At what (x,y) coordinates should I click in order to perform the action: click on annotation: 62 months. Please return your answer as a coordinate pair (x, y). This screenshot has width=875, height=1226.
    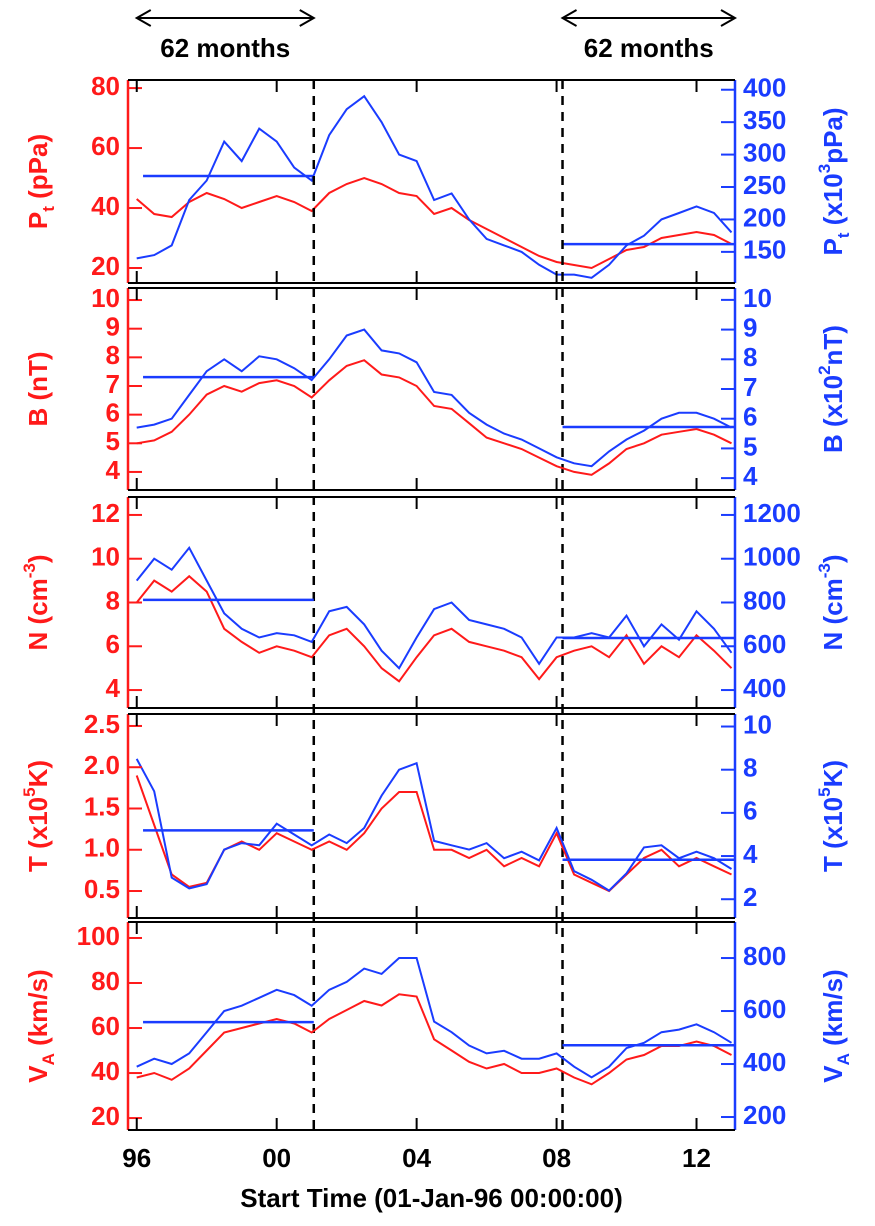
    Looking at the image, I should click on (649, 48).